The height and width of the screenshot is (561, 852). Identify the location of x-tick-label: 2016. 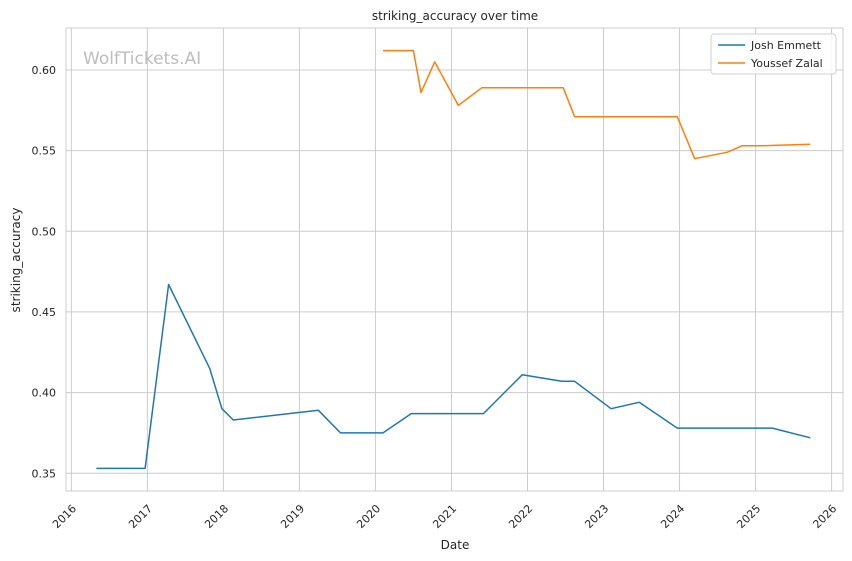
(64, 516).